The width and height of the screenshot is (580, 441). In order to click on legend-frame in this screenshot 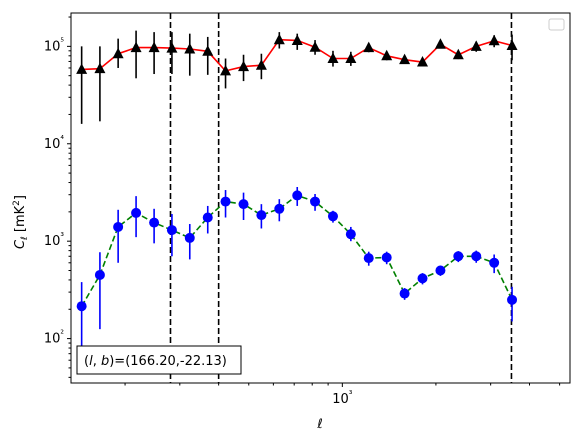, I will do `click(556, 24)`.